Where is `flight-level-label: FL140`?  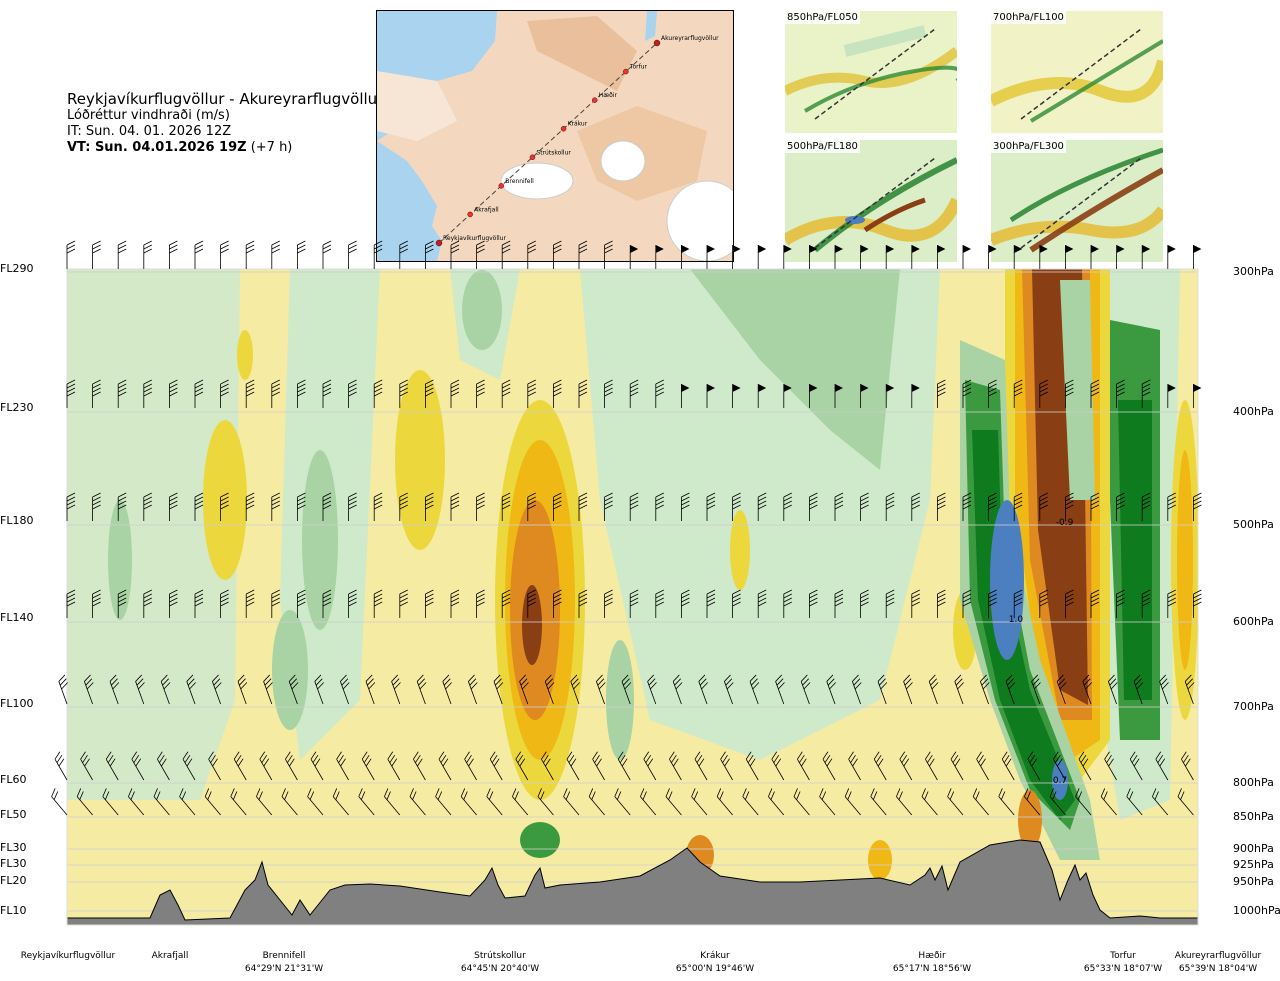 flight-level-label: FL140 is located at coordinates (17, 617).